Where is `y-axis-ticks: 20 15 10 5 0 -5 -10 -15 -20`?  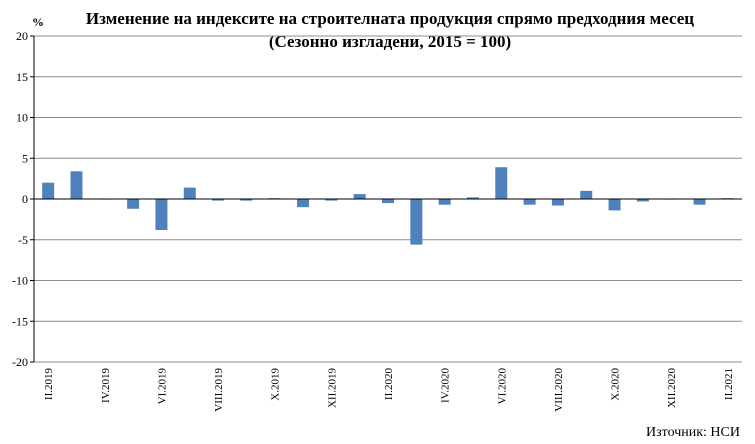
y-axis-ticks: 20 15 10 5 0 -5 -10 -15 -20 is located at coordinates (23, 199).